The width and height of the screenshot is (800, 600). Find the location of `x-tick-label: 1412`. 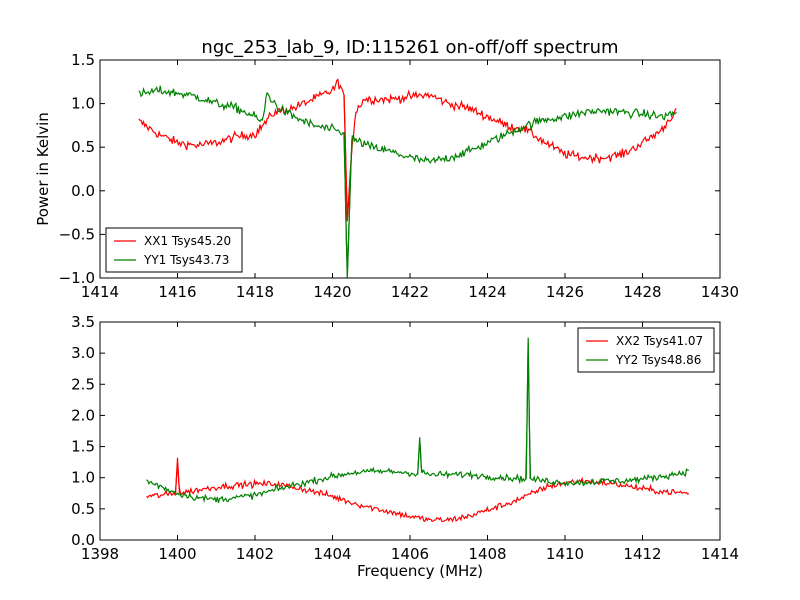

x-tick-label: 1412 is located at coordinates (642, 554).